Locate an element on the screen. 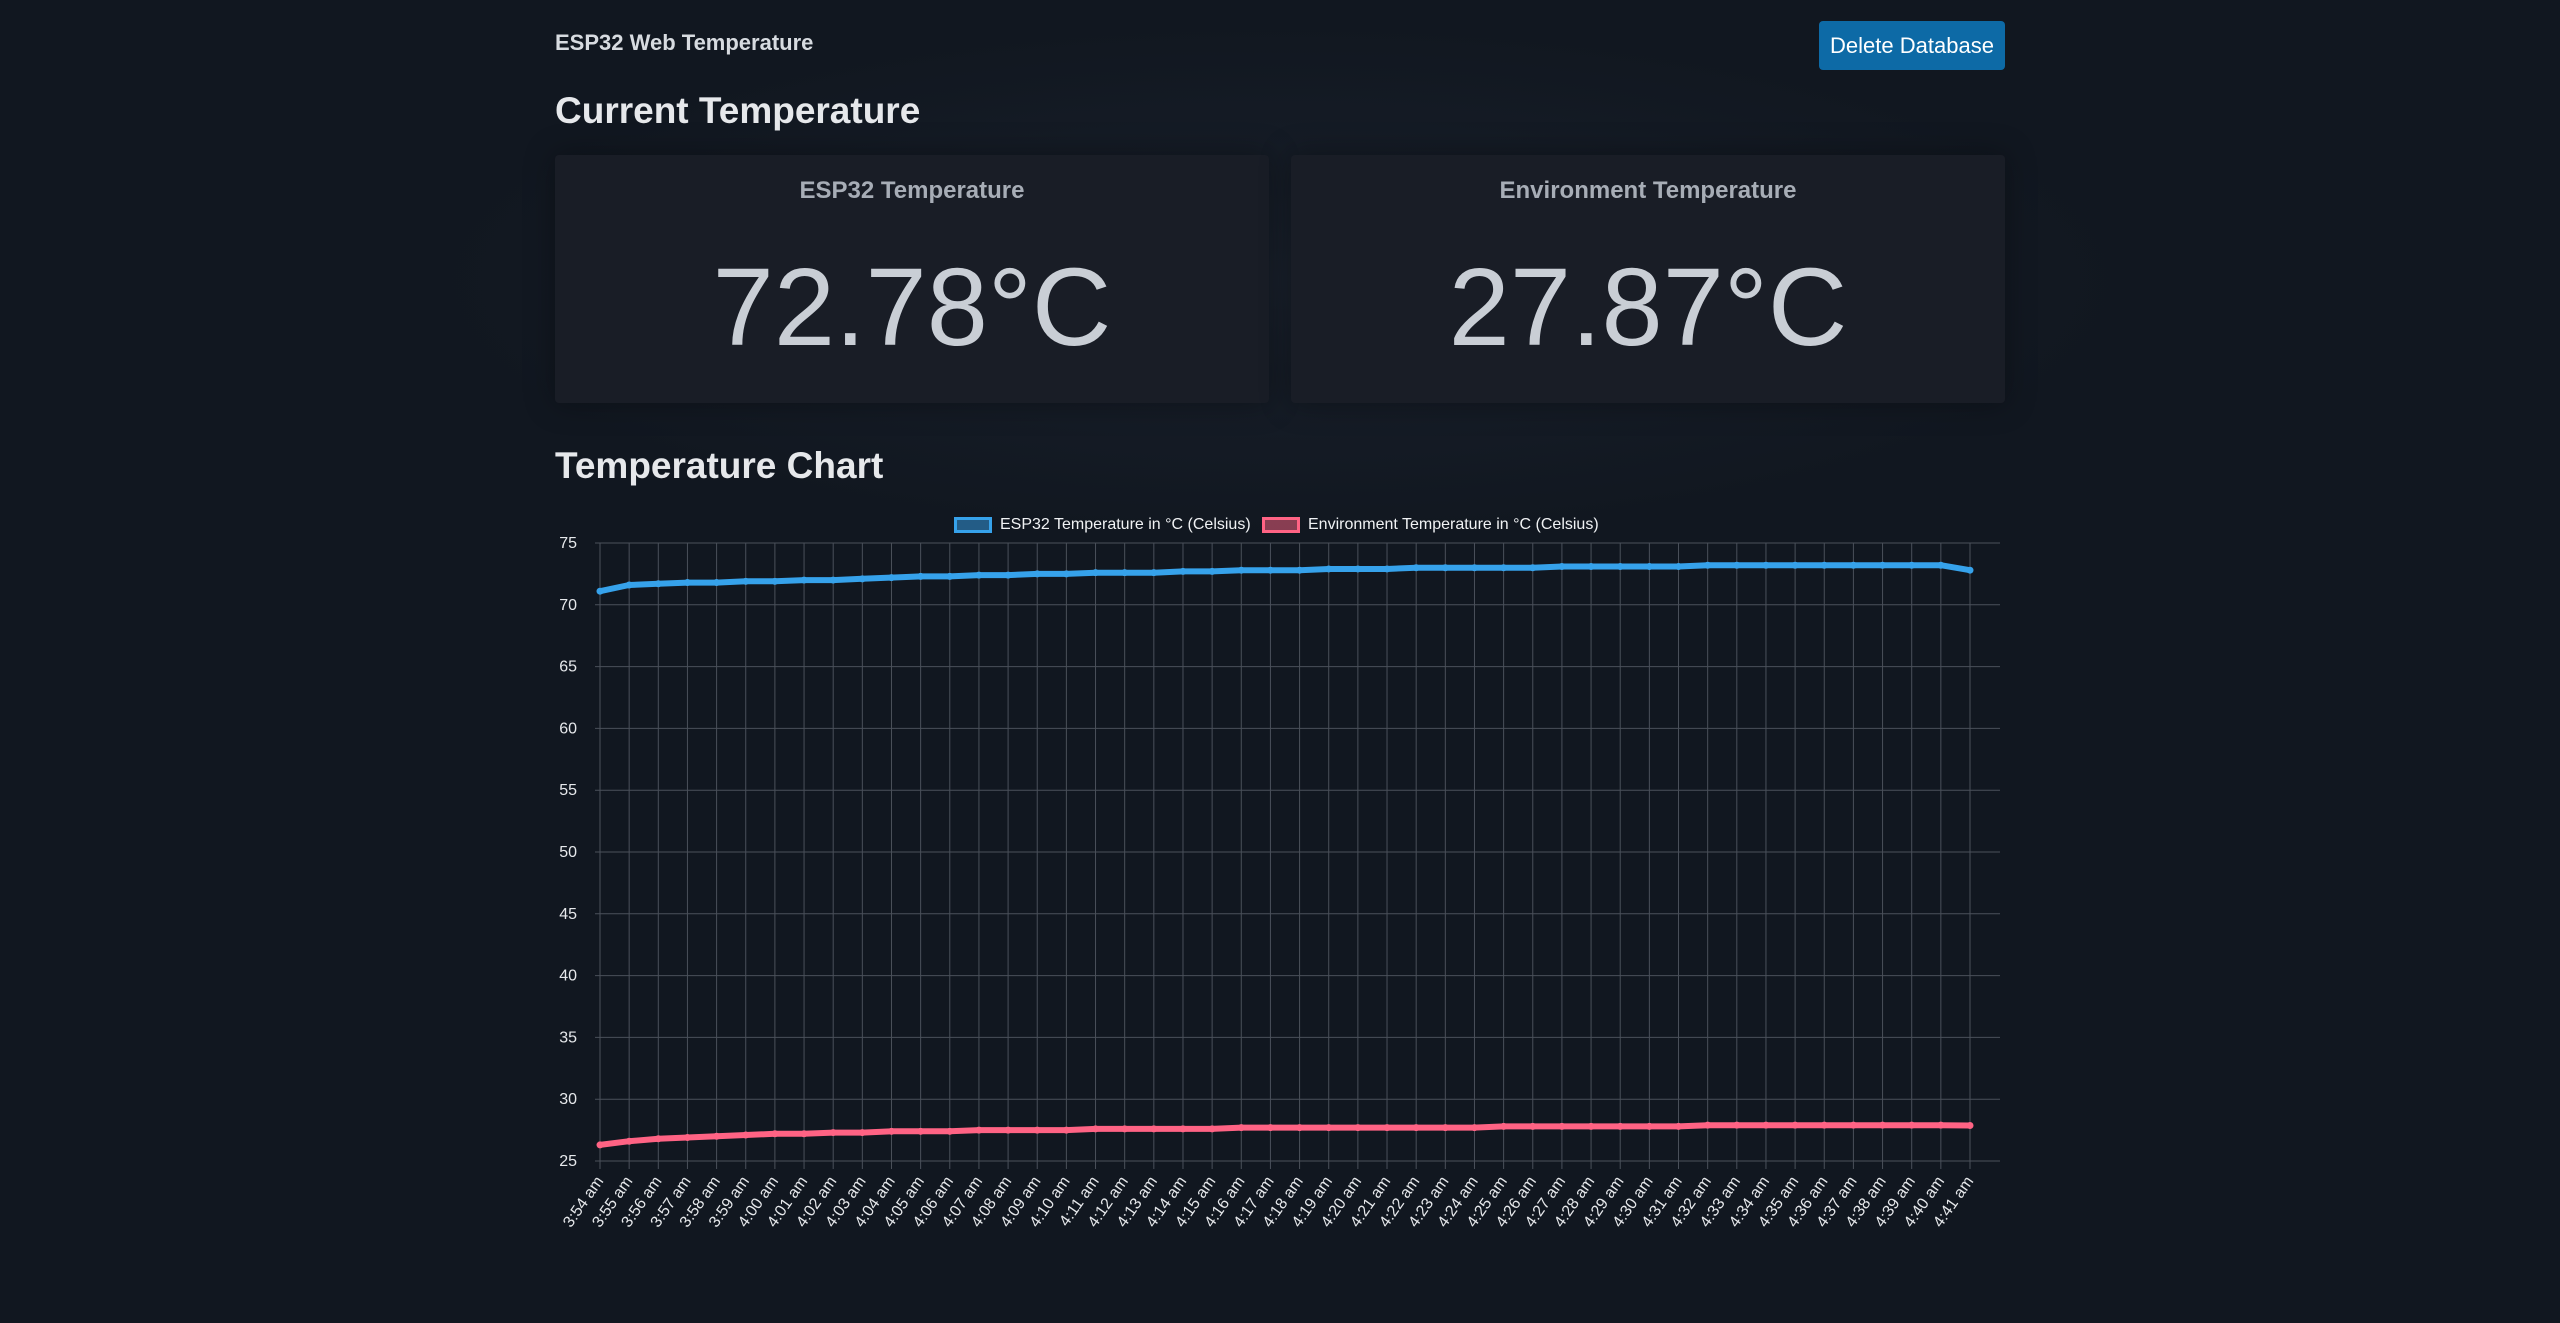 The width and height of the screenshot is (2560, 1323). y-tick-label: 60 is located at coordinates (568, 728).